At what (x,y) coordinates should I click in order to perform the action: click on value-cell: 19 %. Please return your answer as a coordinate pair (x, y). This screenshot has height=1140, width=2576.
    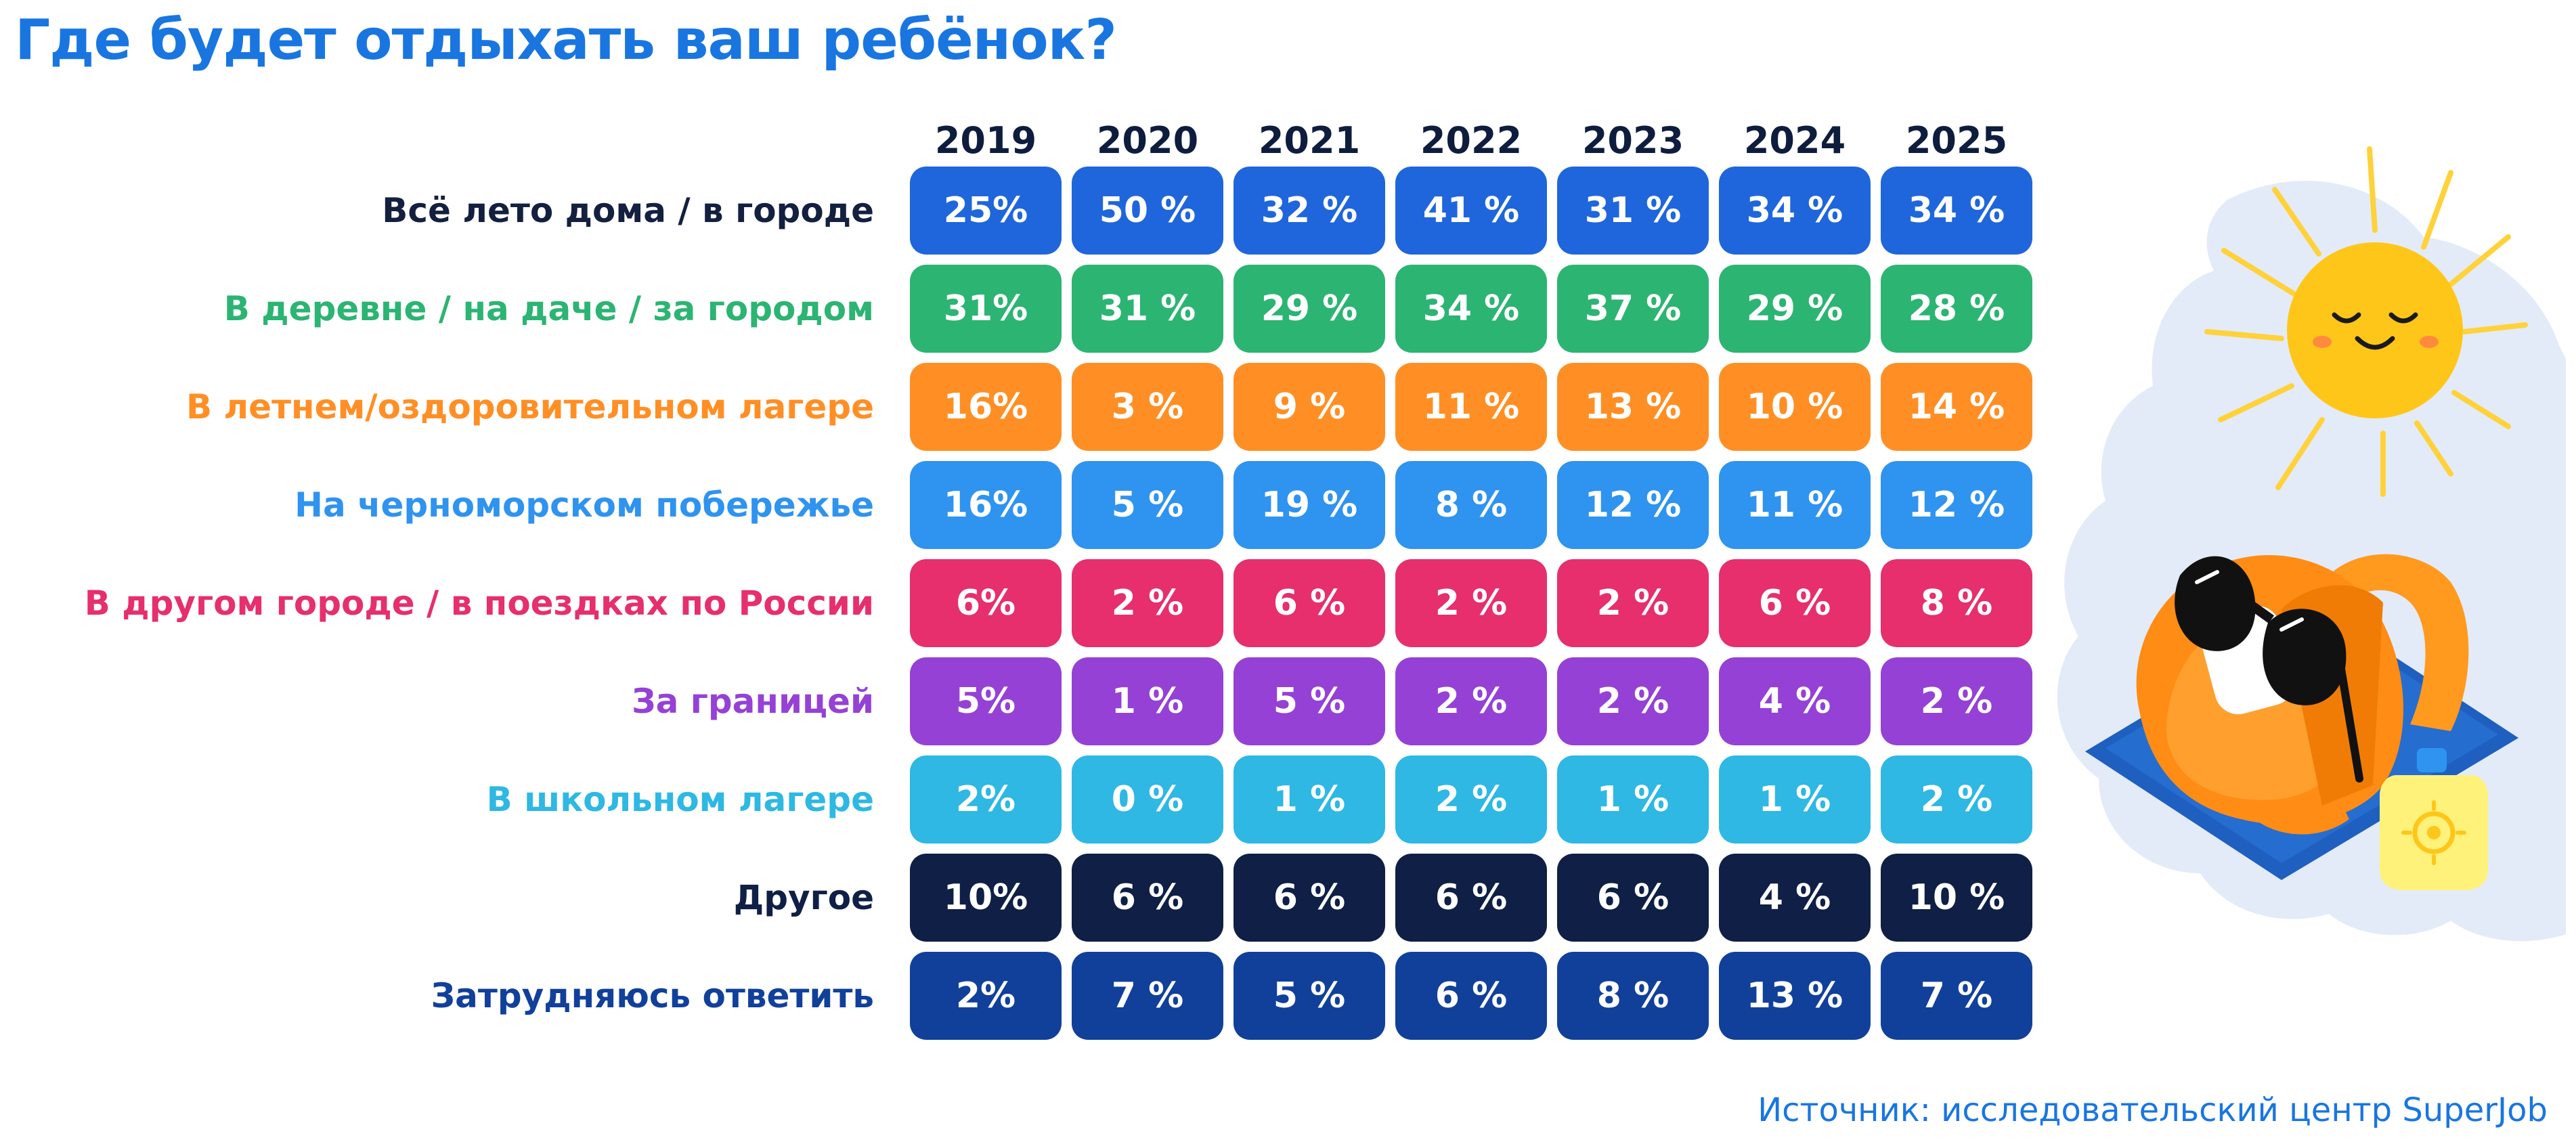
    Looking at the image, I should click on (1309, 505).